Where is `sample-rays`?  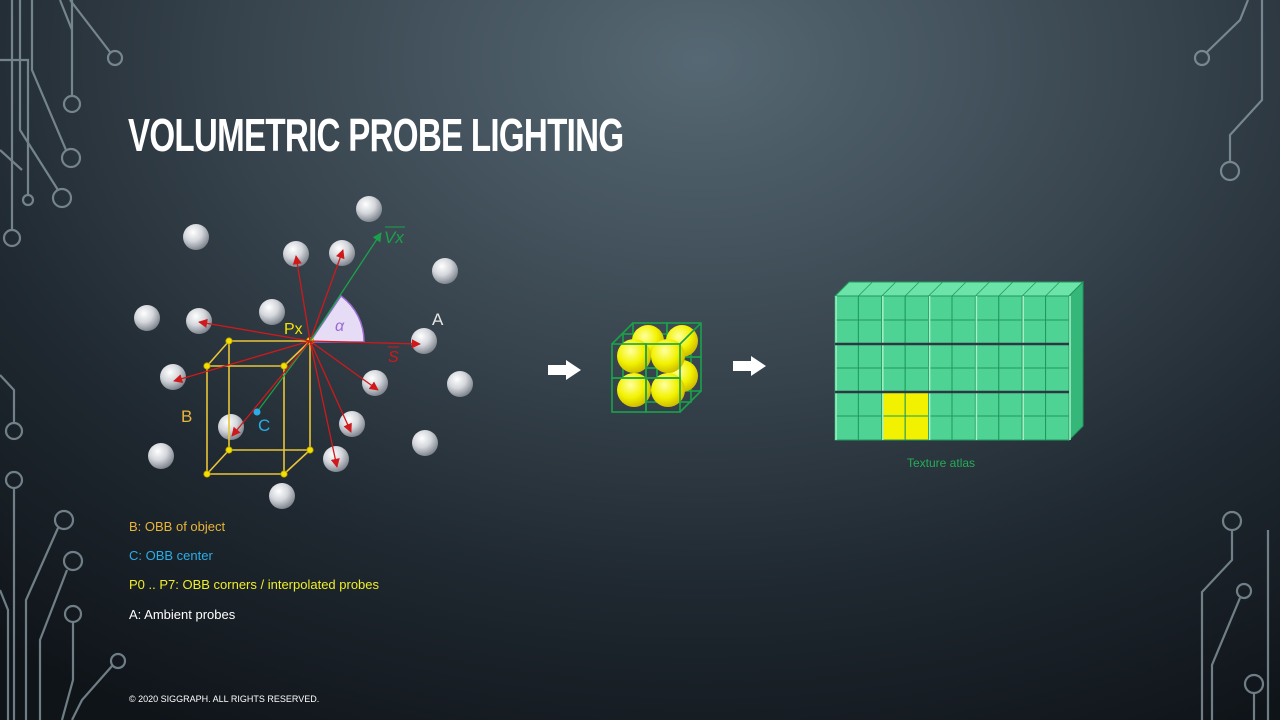
sample-rays is located at coordinates (297, 358).